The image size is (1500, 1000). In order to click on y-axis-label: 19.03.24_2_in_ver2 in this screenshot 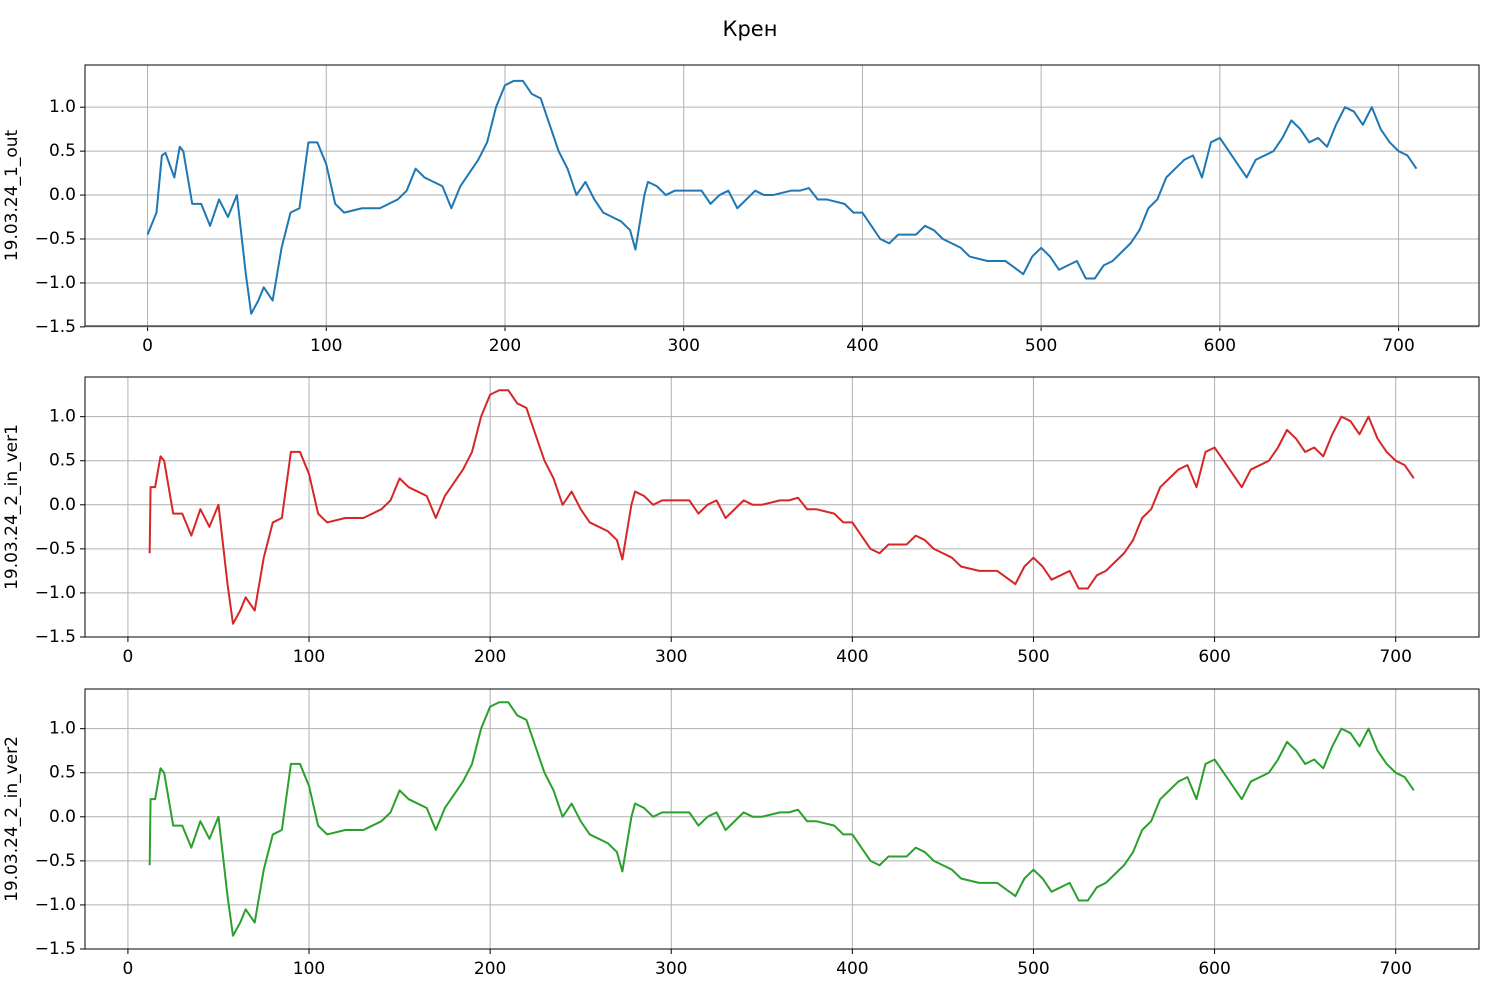, I will do `click(12, 819)`.